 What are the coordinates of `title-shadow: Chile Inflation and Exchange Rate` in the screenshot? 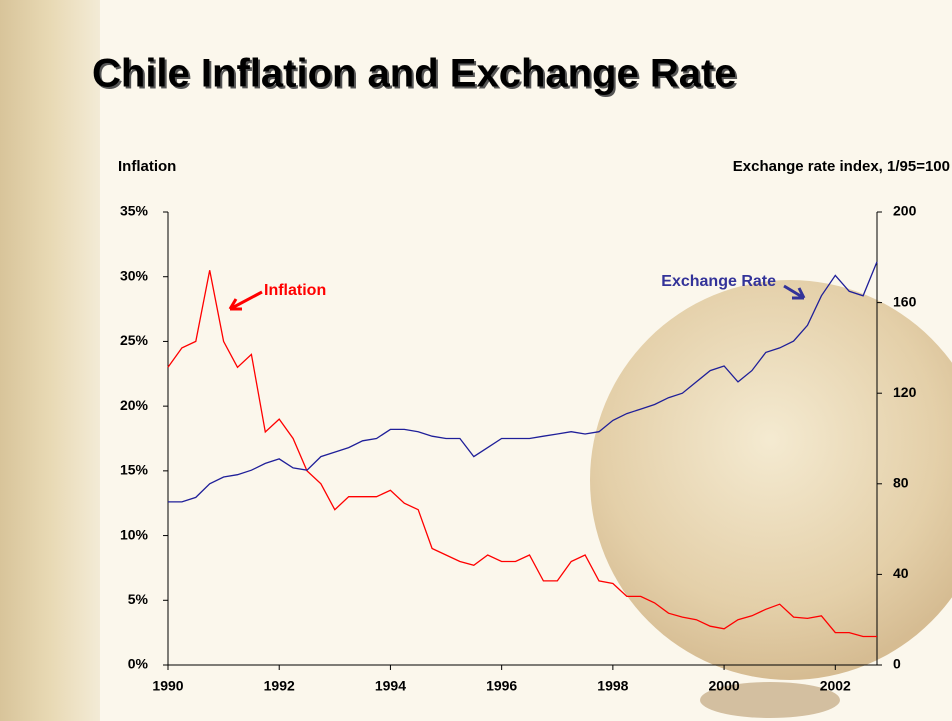 It's located at (416, 76).